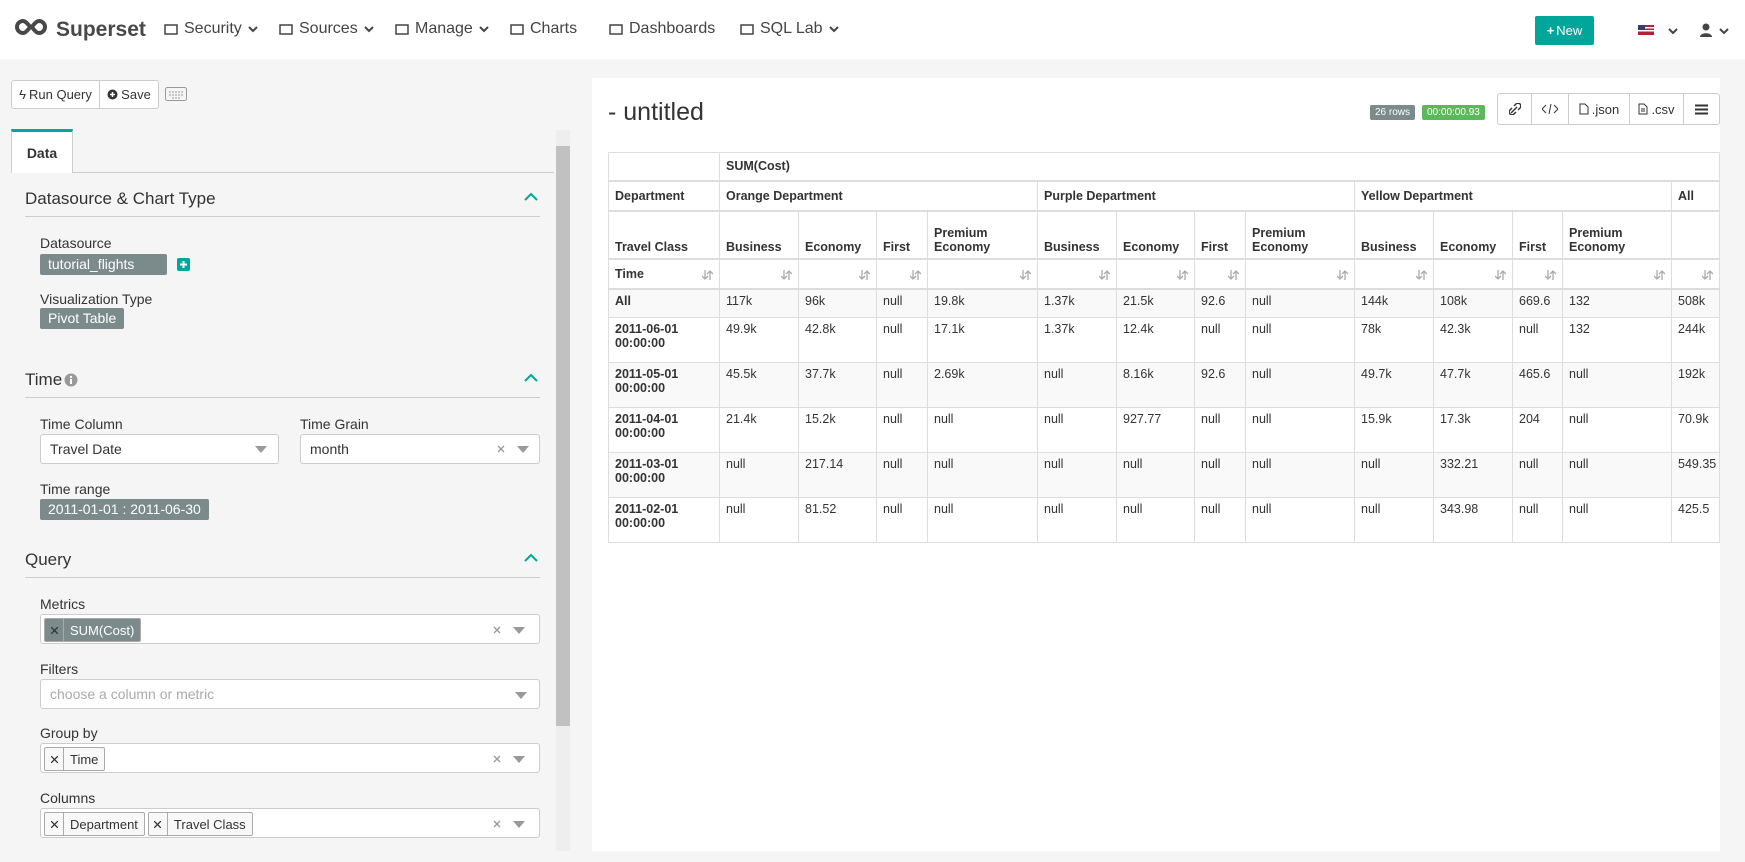 Image resolution: width=1745 pixels, height=862 pixels. Describe the element at coordinates (1656, 109) in the screenshot. I see `csv-button: .csv` at that location.